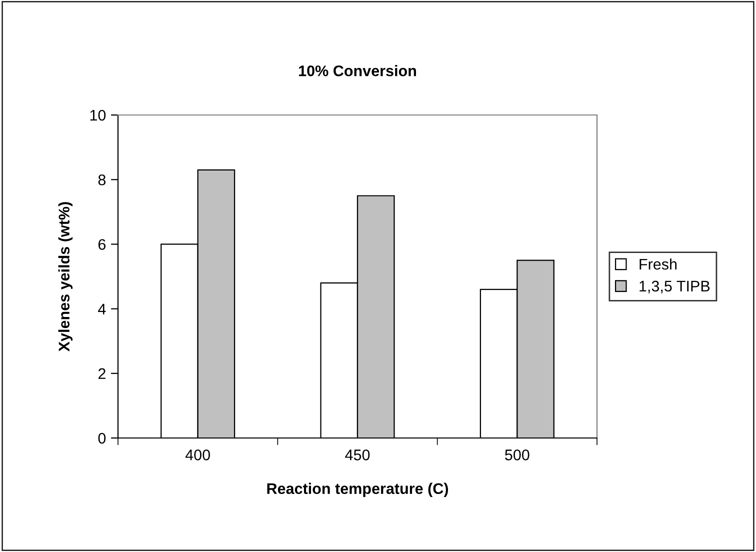 The image size is (756, 552). What do you see at coordinates (197, 455) in the screenshot?
I see `x-tick-label: 400` at bounding box center [197, 455].